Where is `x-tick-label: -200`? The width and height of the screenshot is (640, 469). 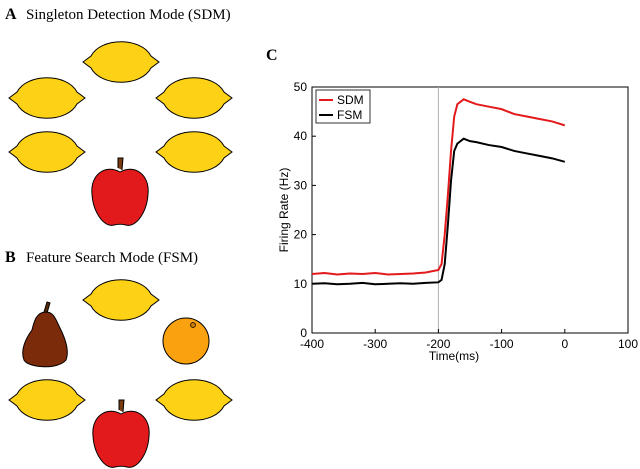 x-tick-label: -200 is located at coordinates (438, 344).